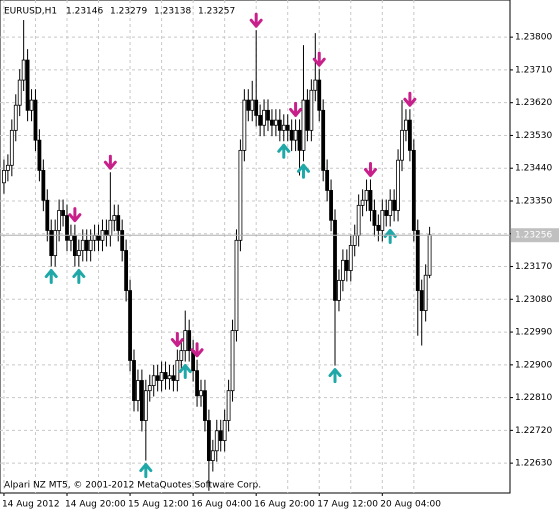  Describe the element at coordinates (84, 12) in the screenshot. I see `header-open: 1.23146` at that location.